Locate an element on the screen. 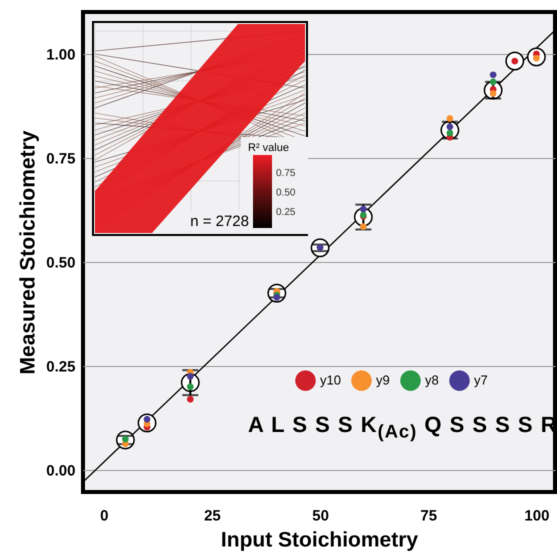 This screenshot has height=560, width=557. y-tick-label: 0.50 is located at coordinates (61, 263).